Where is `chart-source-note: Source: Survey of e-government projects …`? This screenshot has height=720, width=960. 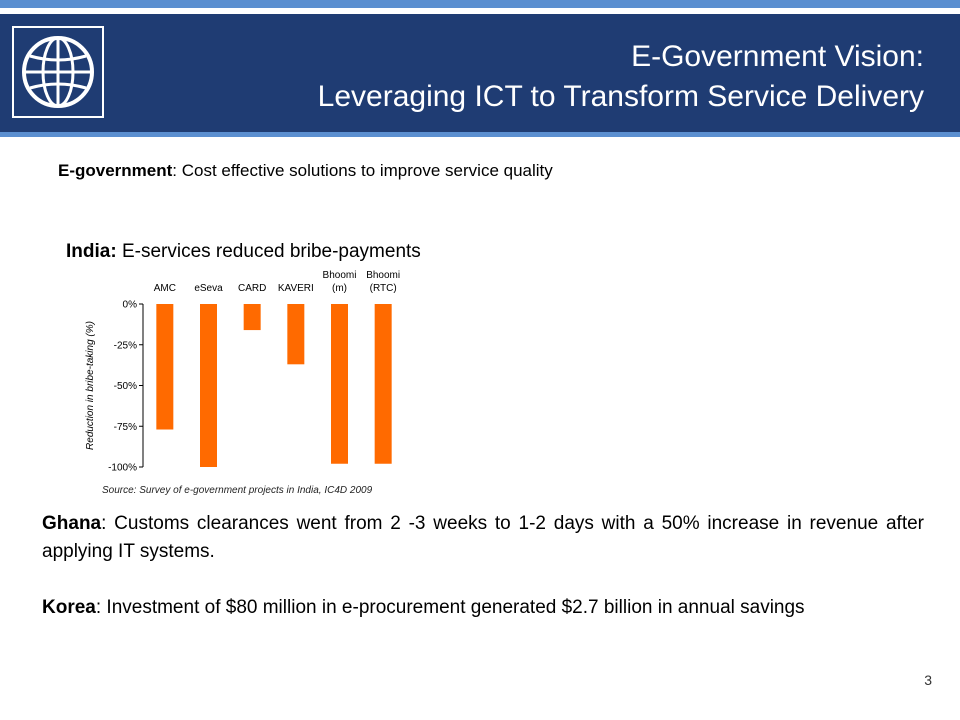
chart-source-note: Source: Survey of e-government projects … is located at coordinates (237, 490).